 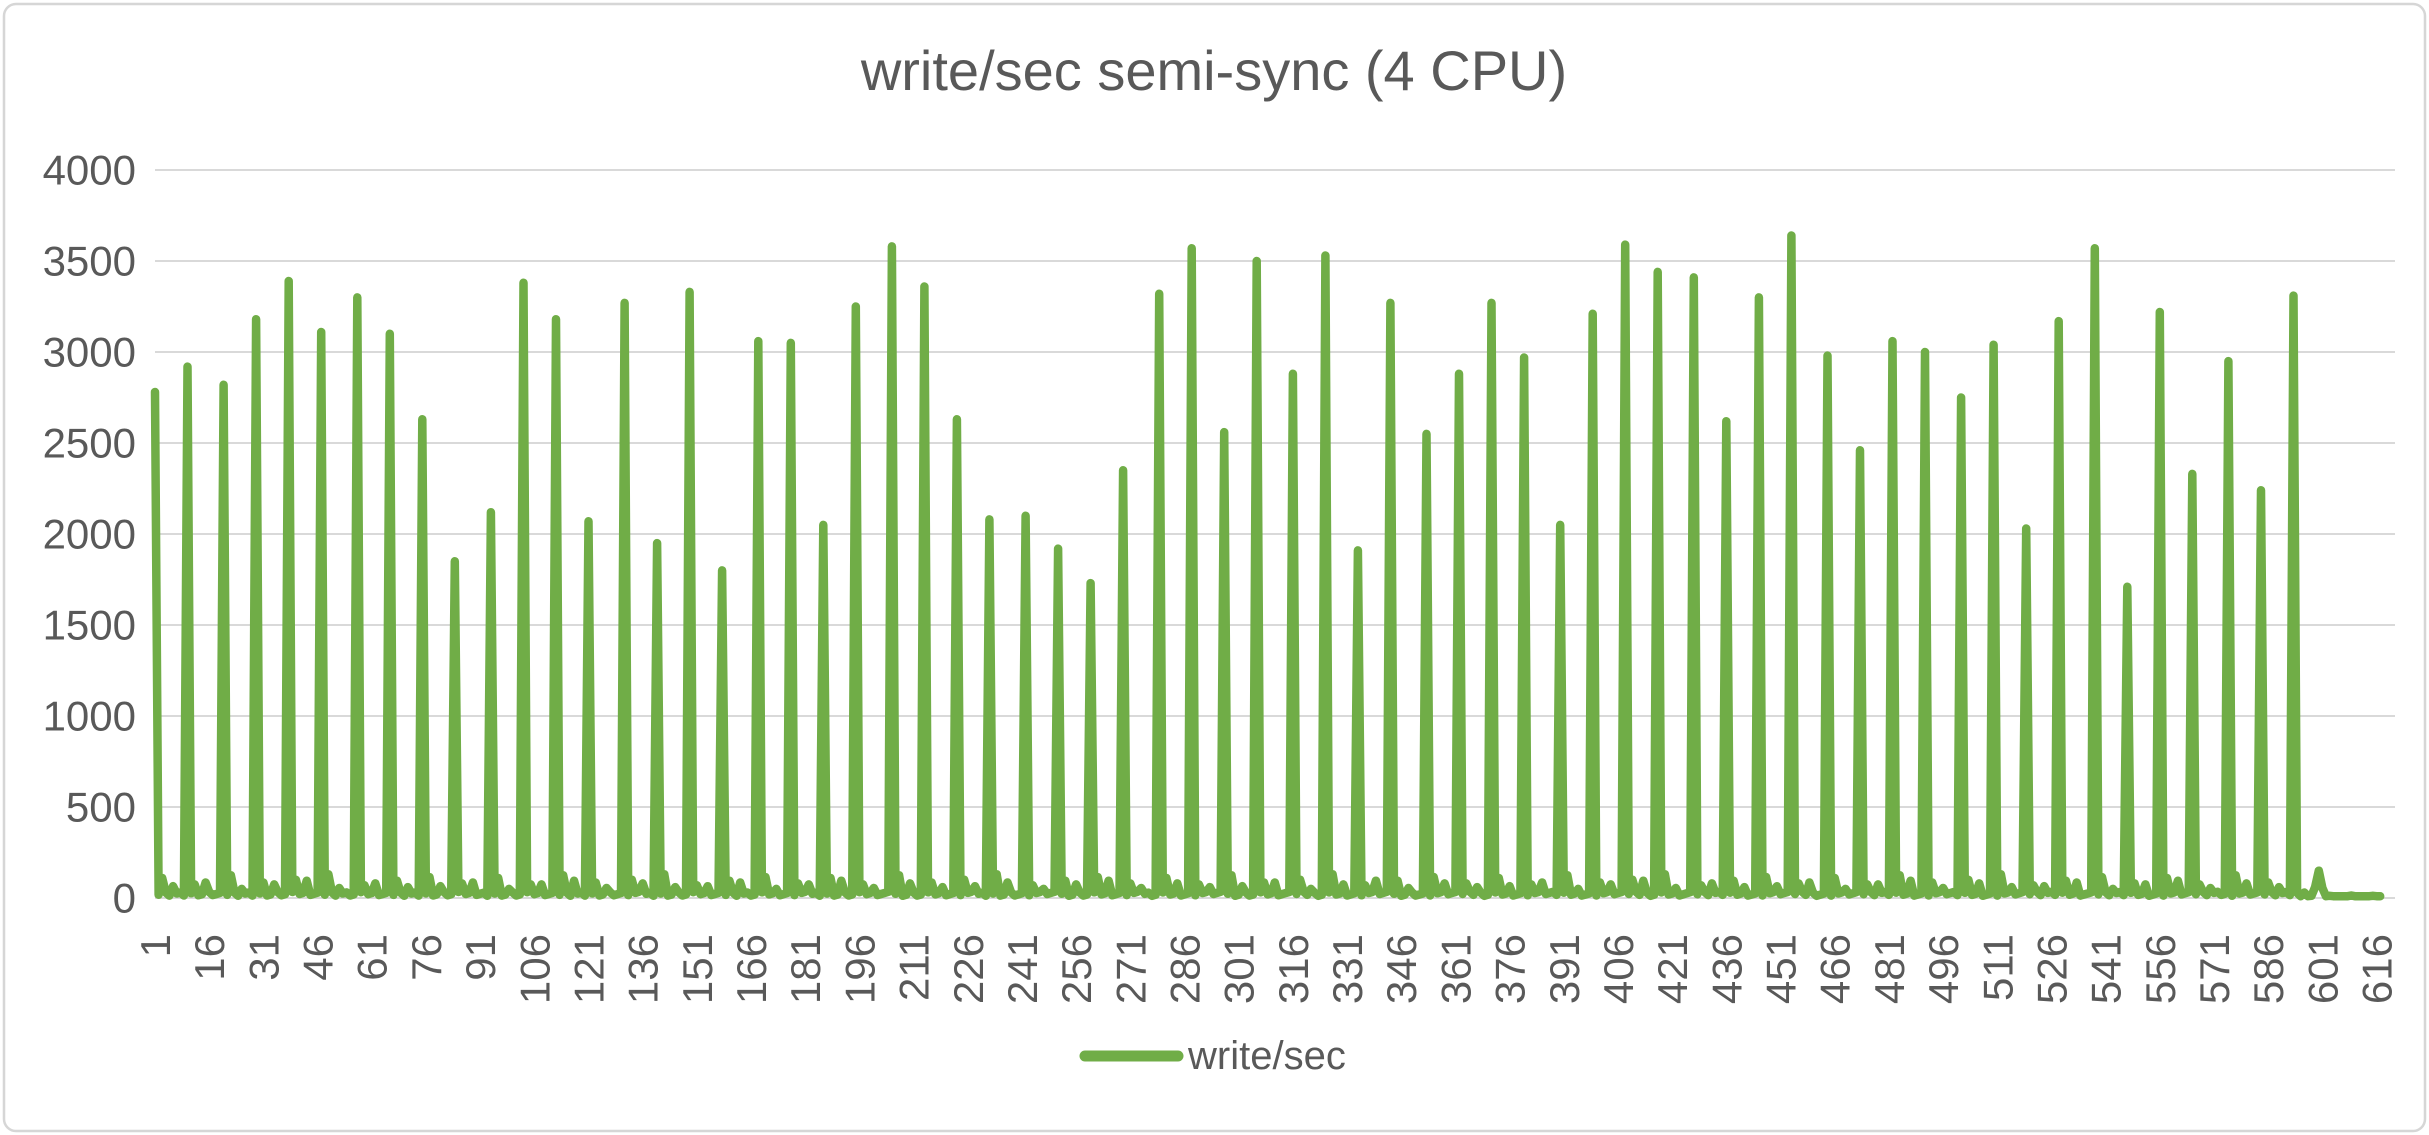 What do you see at coordinates (1781, 969) in the screenshot?
I see `x-tick-label: 451` at bounding box center [1781, 969].